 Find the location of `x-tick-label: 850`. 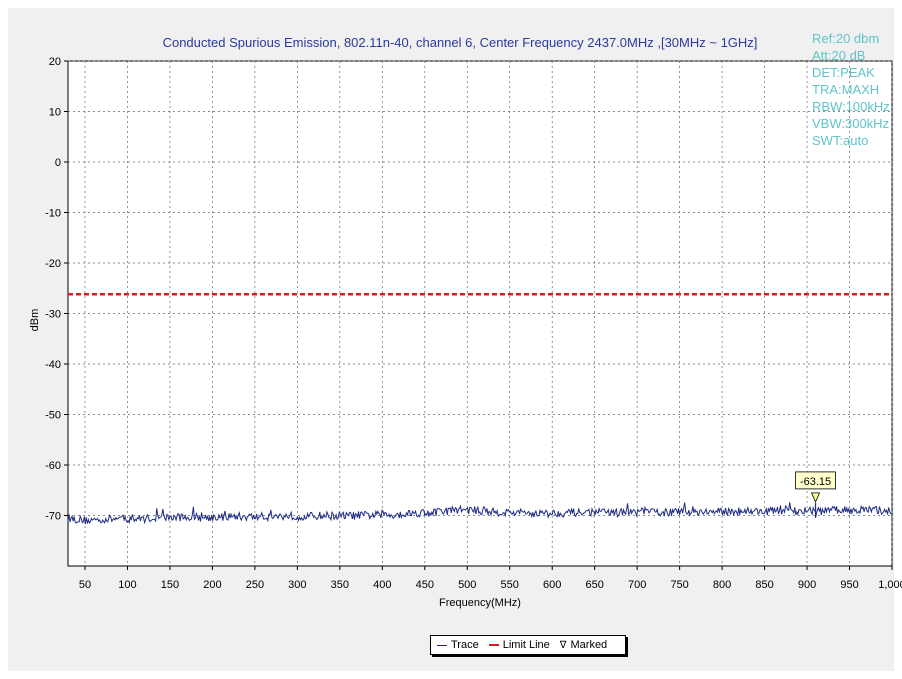

x-tick-label: 850 is located at coordinates (764, 585).